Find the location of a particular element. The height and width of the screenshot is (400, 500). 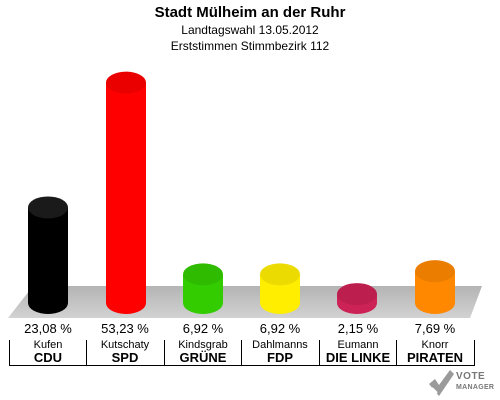

candidate-name-piraten: Knorr is located at coordinates (435, 345).